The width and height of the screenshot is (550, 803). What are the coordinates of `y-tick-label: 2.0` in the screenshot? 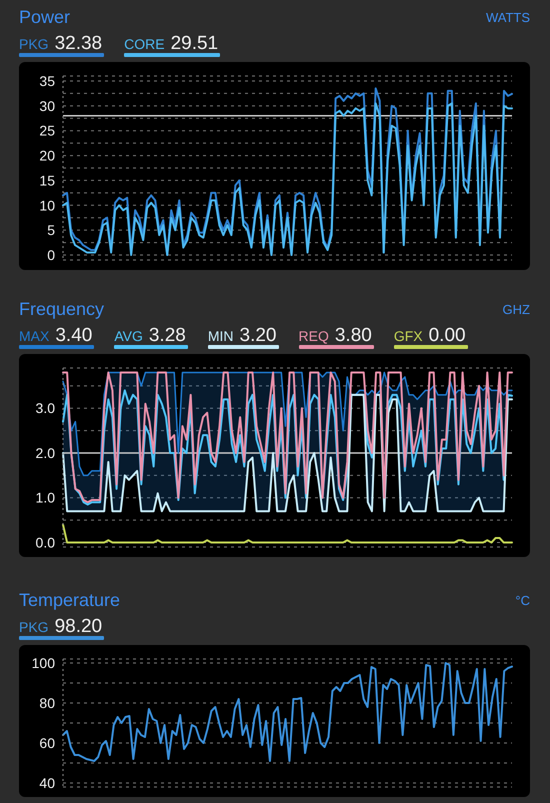 It's located at (46, 452).